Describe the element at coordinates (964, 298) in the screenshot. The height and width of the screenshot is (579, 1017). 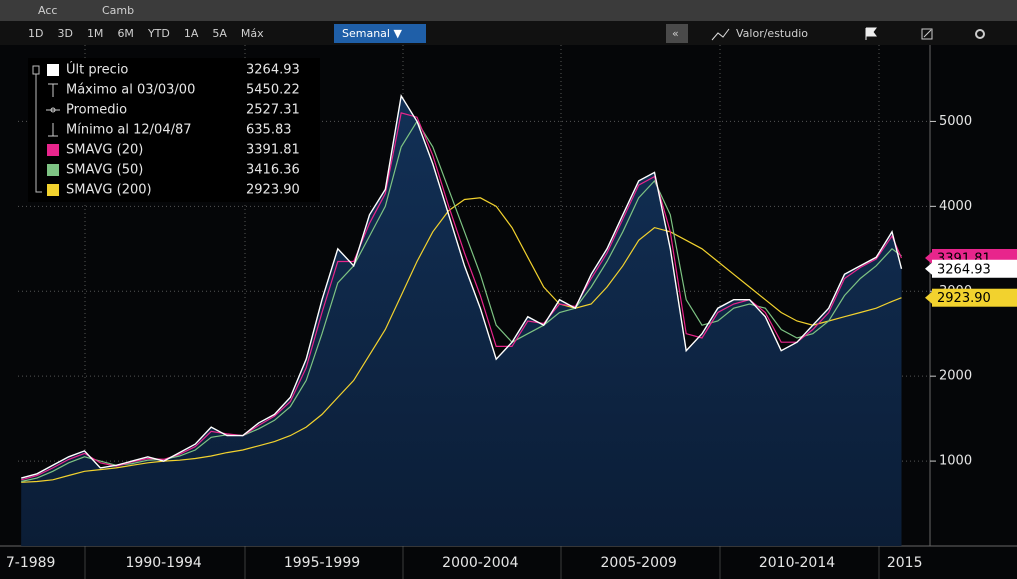
I see `last-value-label: 2923.90` at that location.